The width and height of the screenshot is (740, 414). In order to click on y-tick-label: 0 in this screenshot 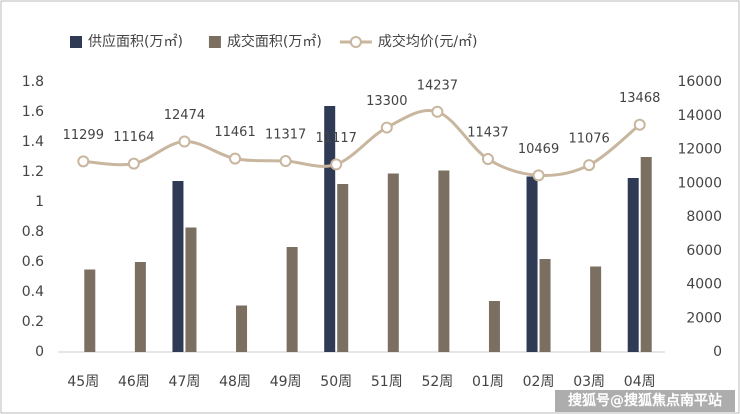, I will do `click(39, 352)`.